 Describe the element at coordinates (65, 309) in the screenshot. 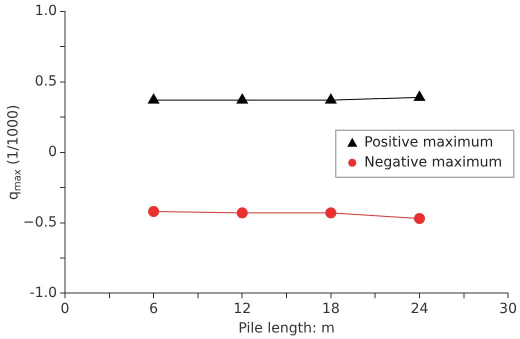

I see `x-tick-label: 0` at that location.